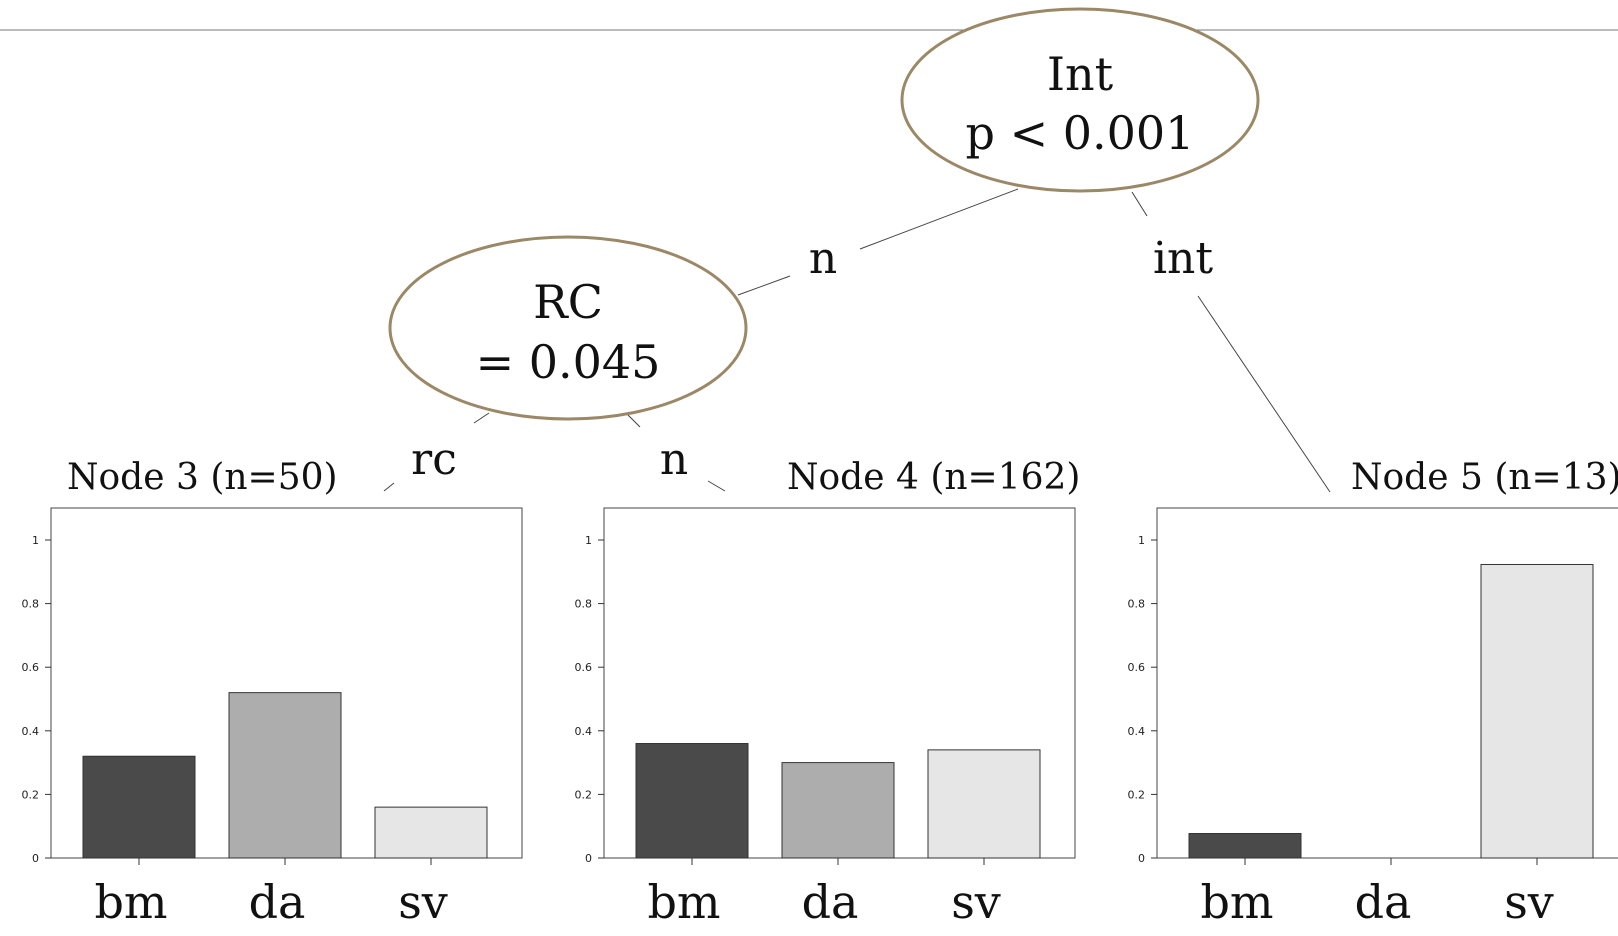 The height and width of the screenshot is (936, 1618). I want to click on node-4-title: Node 4 (n=162), so click(933, 477).